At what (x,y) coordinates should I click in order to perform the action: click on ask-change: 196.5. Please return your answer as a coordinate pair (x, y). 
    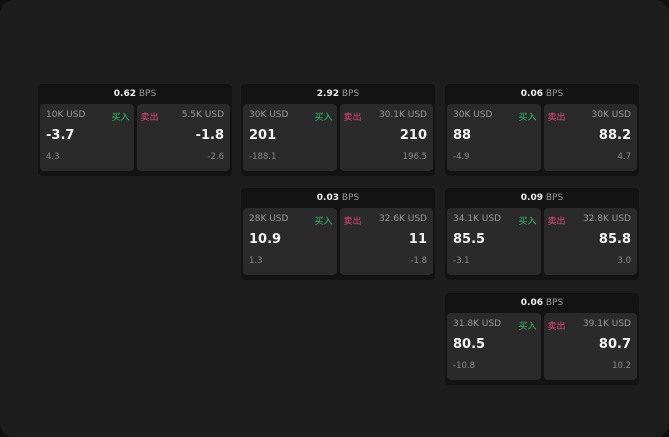
    Looking at the image, I should click on (414, 157).